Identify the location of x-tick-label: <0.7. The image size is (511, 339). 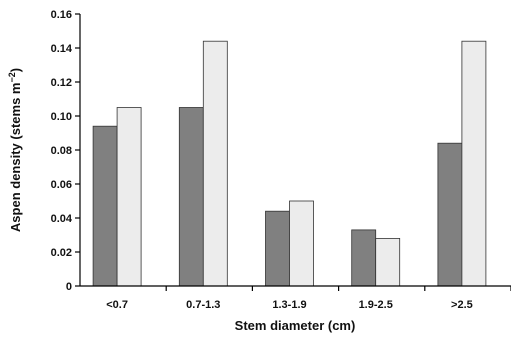
(117, 305).